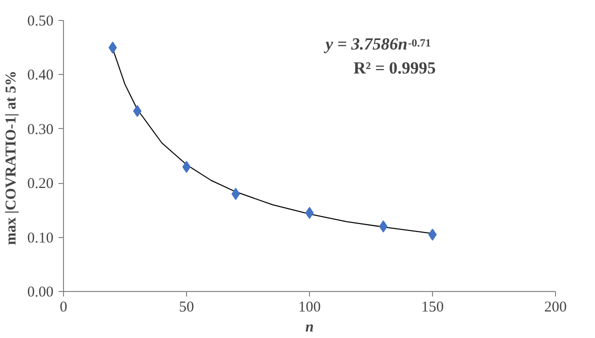 This screenshot has width=595, height=338. Describe the element at coordinates (40, 184) in the screenshot. I see `y-tick-label: 0.20` at that location.